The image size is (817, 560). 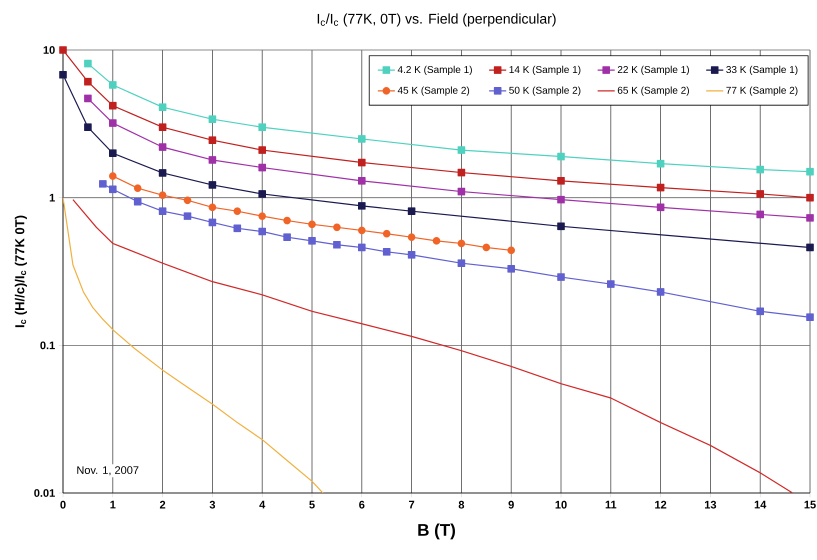 I want to click on x-tick-label: 5, so click(x=312, y=504).